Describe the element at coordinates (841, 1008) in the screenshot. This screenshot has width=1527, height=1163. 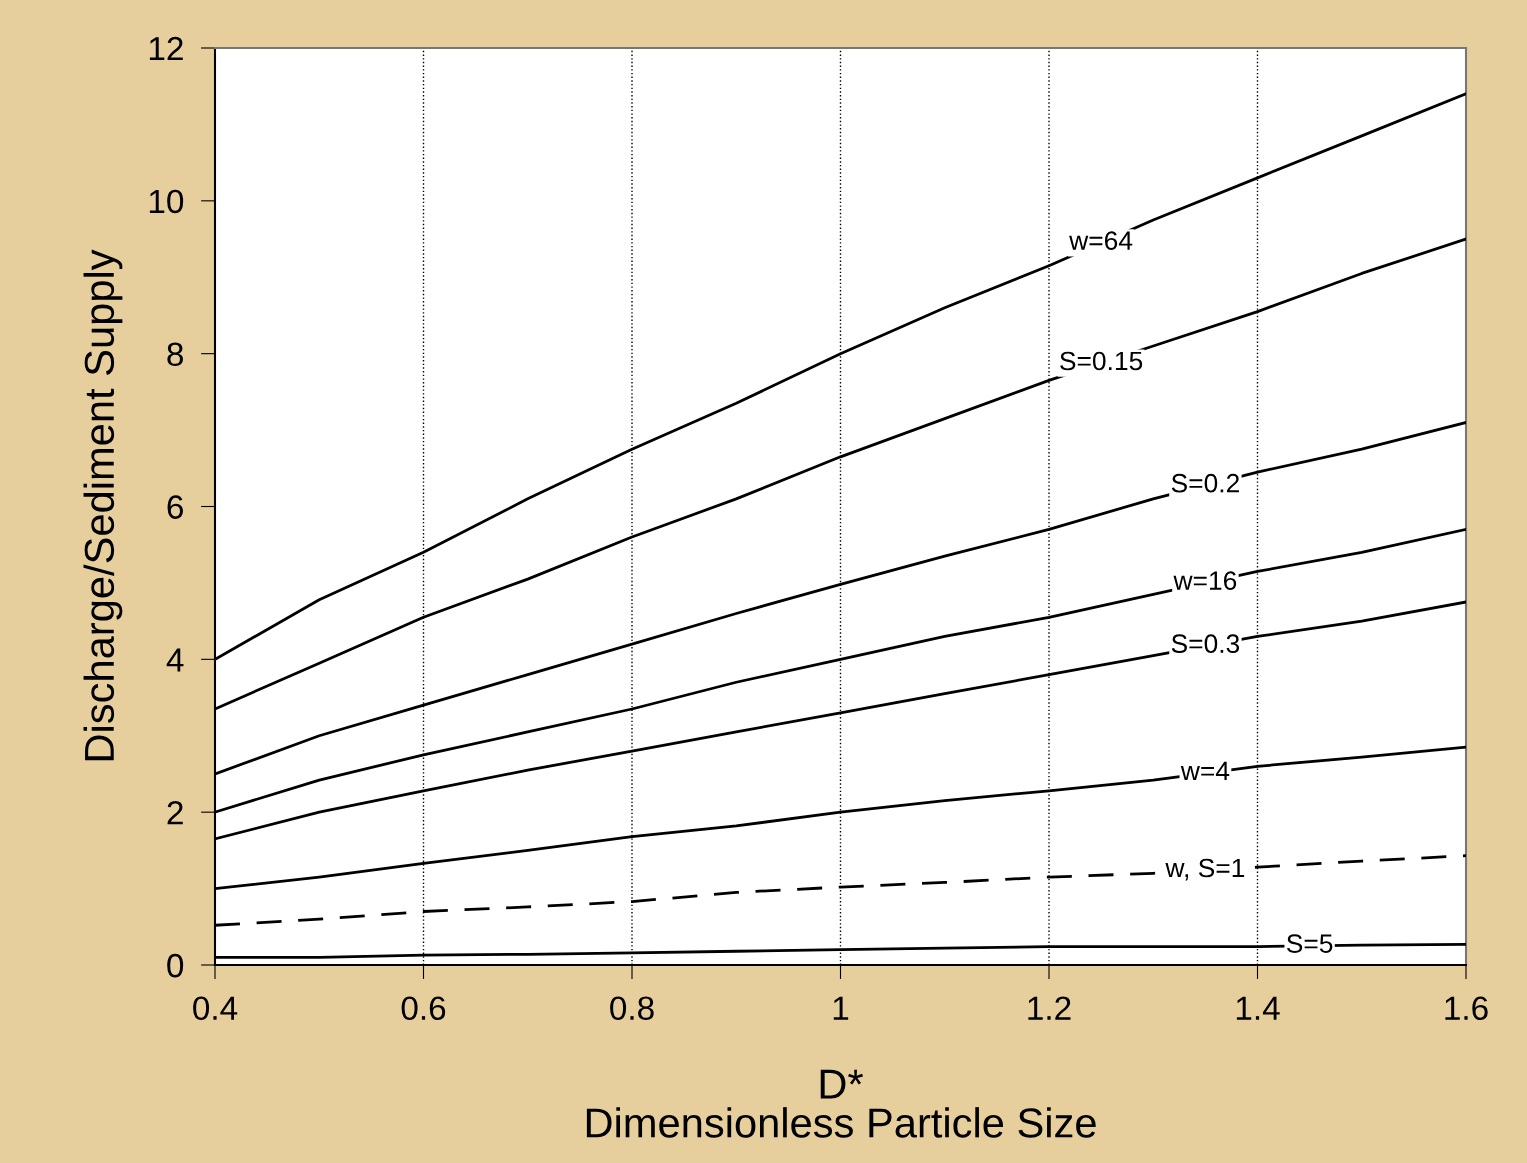
I see `x-tick-label: 1` at that location.